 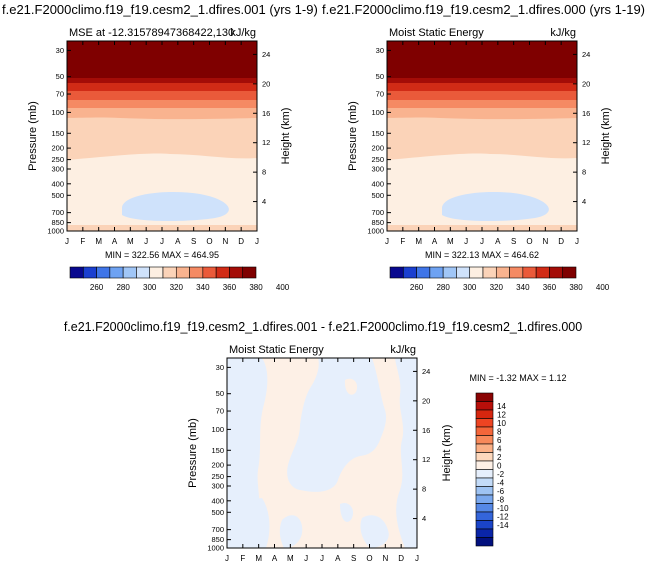 I want to click on diff-minmax: MIN = -1.32 MAX = 1.12, so click(x=517, y=378).